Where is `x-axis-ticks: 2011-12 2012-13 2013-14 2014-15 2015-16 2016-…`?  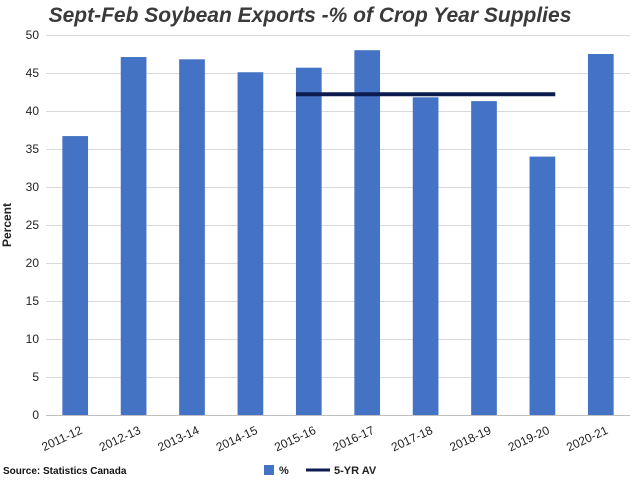
x-axis-ticks: 2011-12 2012-13 2013-14 2014-15 2015-16 2016-… is located at coordinates (324, 438).